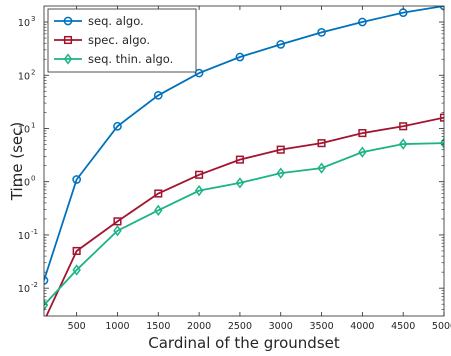 The height and width of the screenshot is (356, 451). I want to click on x-tick-label: 2000, so click(199, 326).